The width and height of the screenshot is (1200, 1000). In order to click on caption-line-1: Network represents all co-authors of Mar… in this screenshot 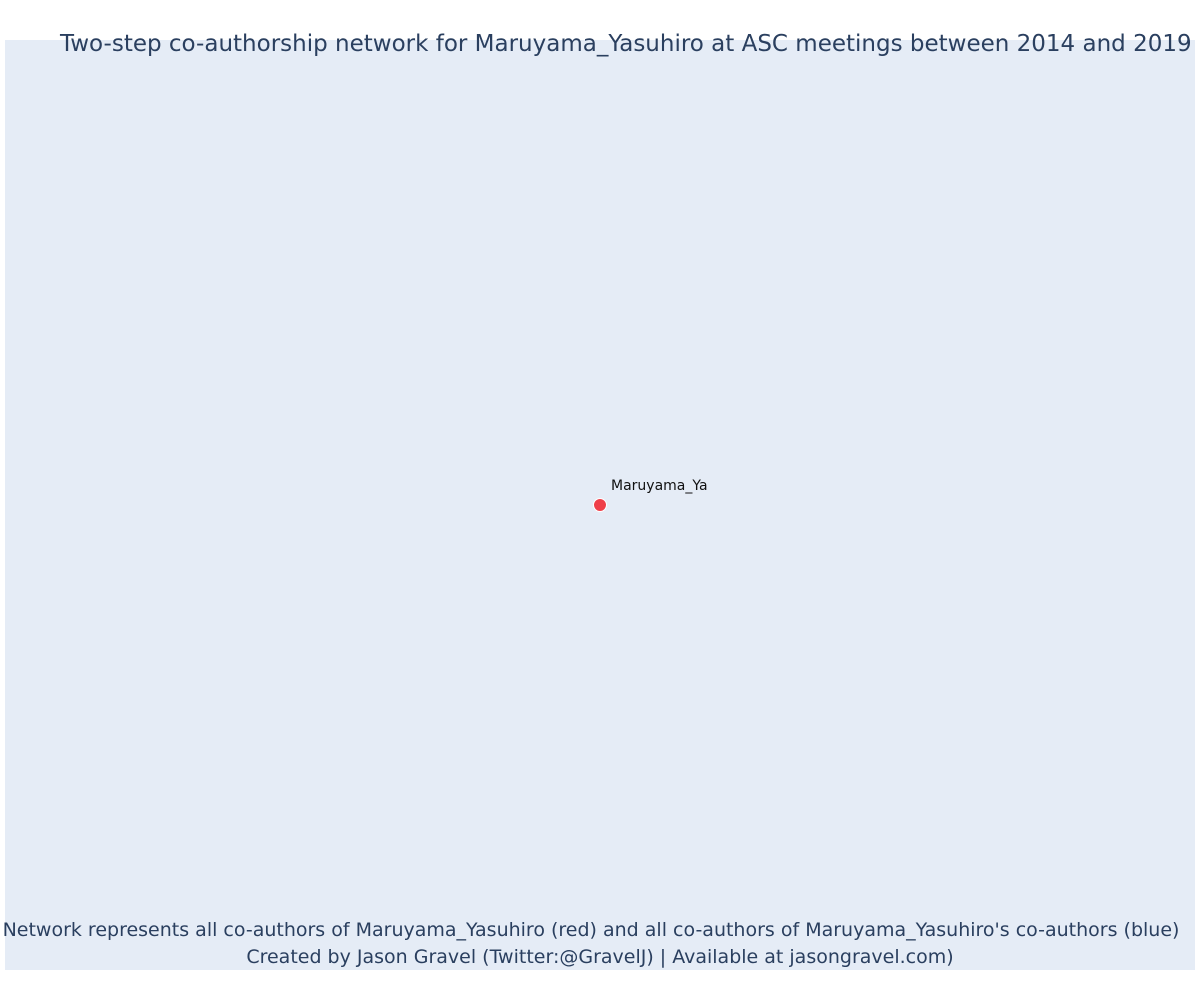, I will do `click(591, 930)`.